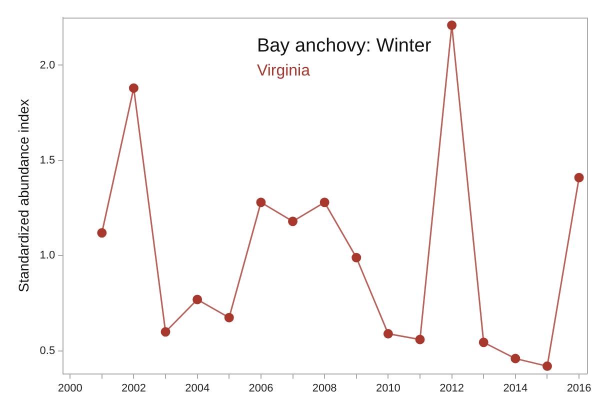 This screenshot has height=406, width=613. I want to click on x-tick-label: 2014, so click(515, 388).